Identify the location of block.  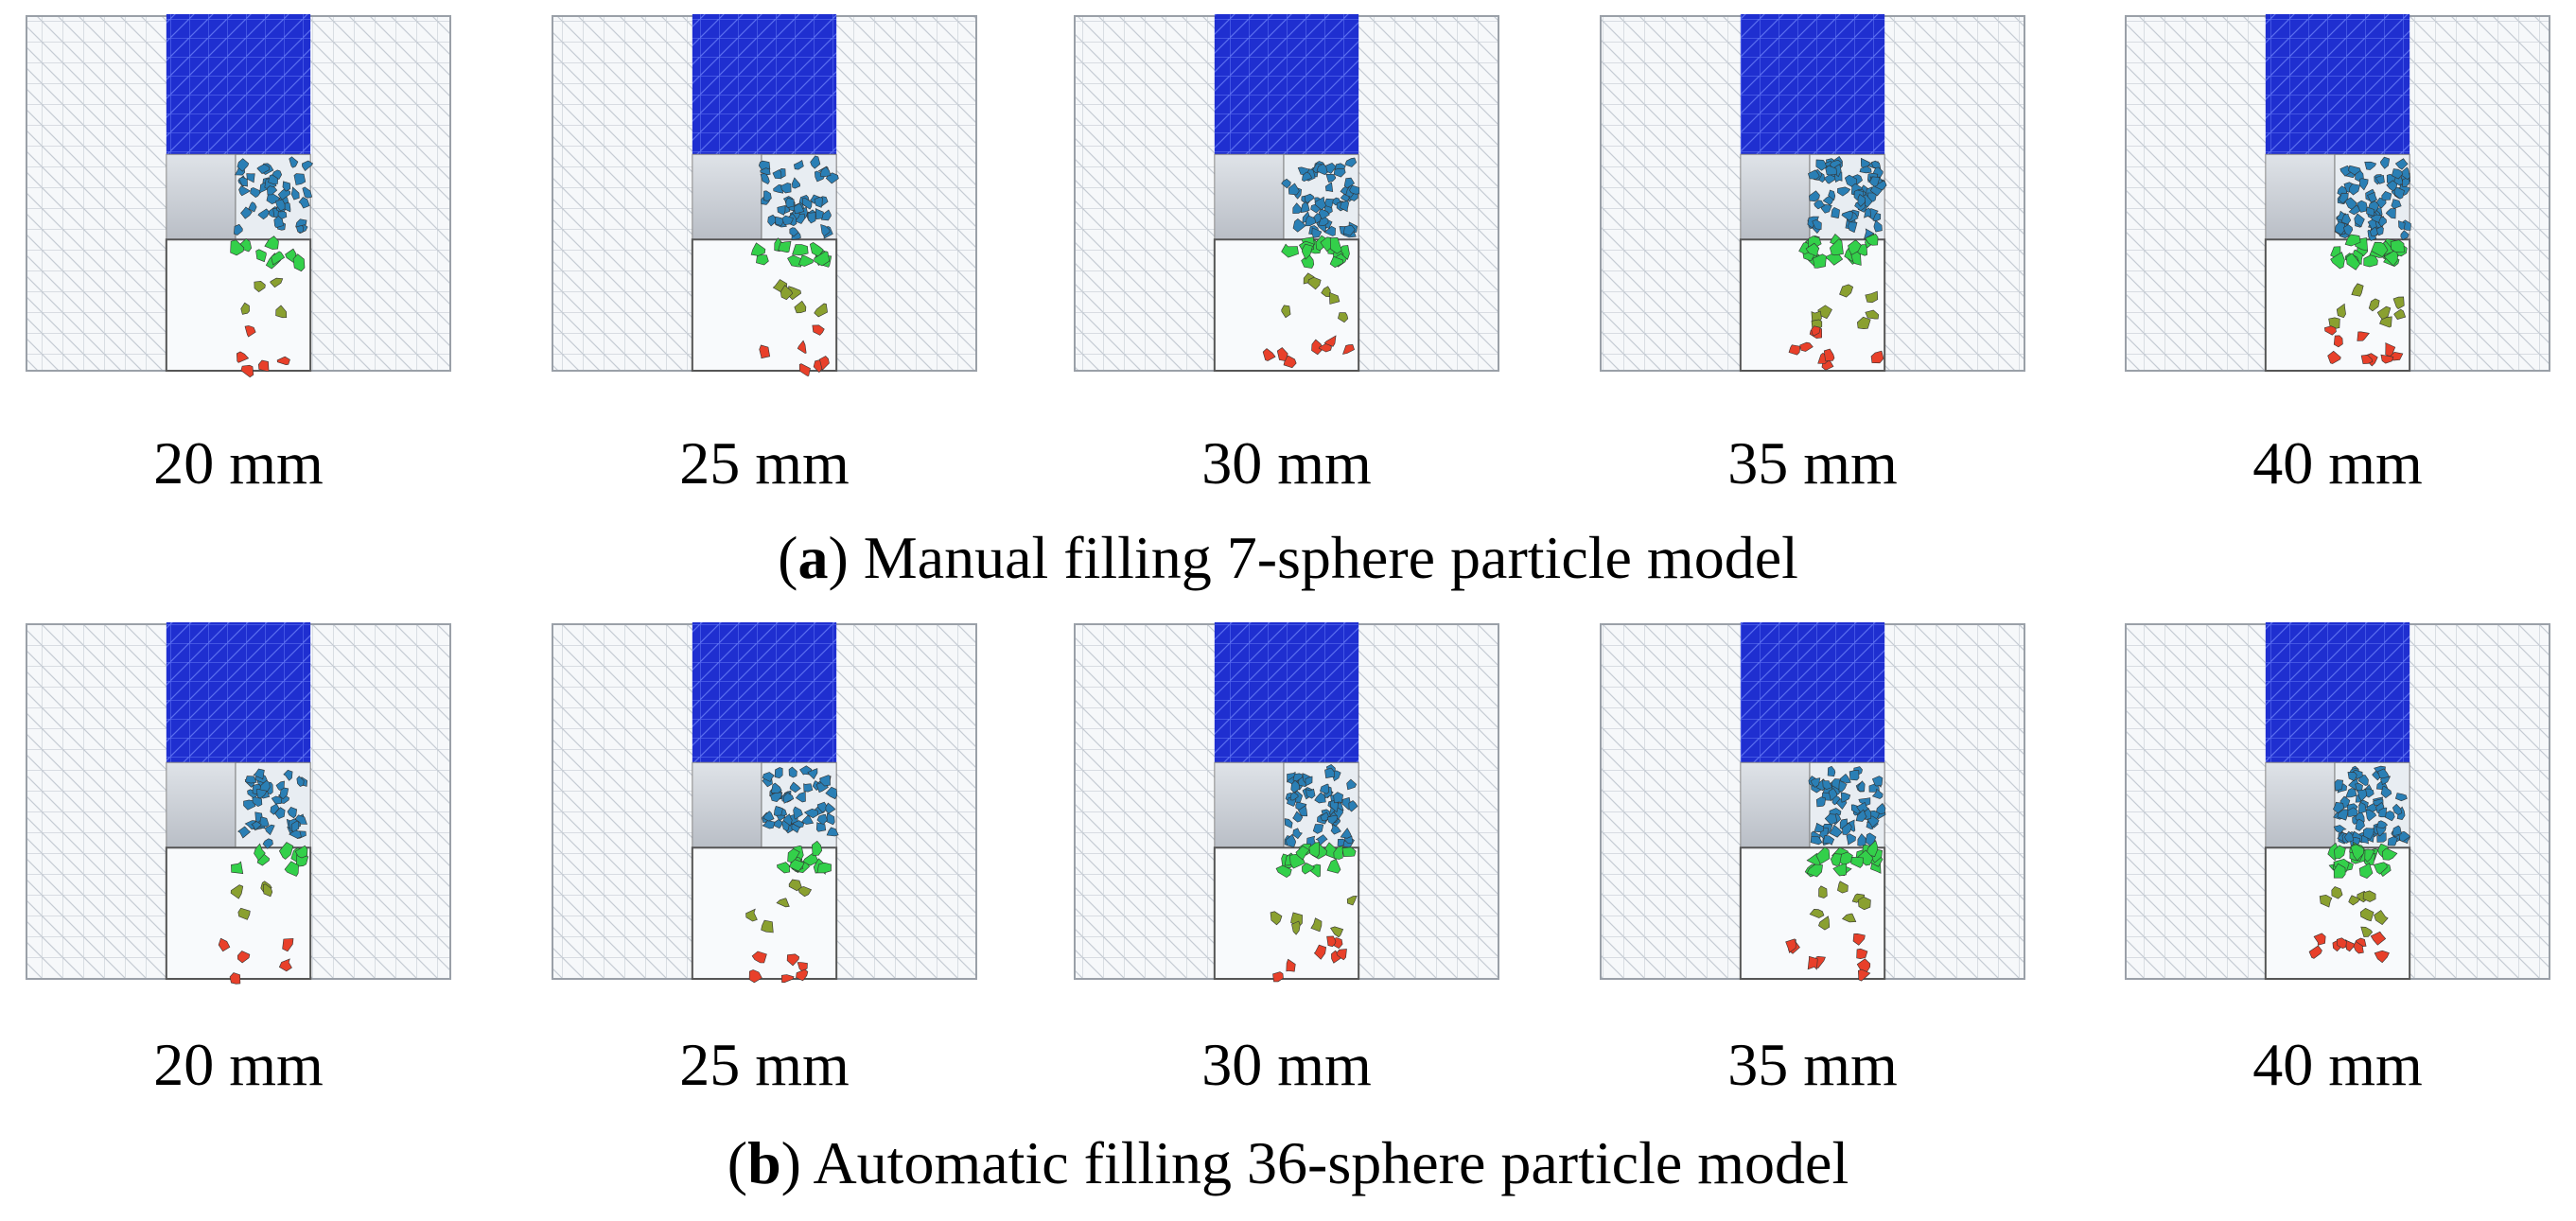
(765, 692).